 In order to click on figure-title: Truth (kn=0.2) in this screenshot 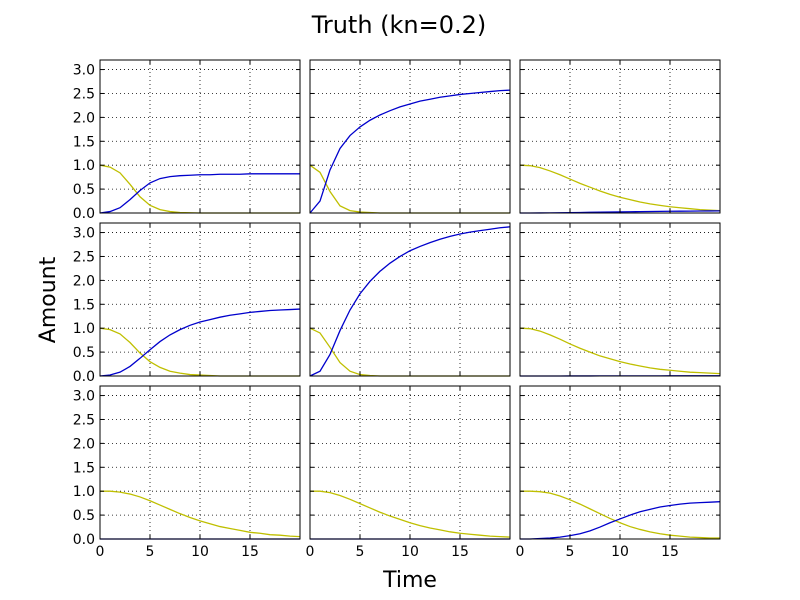, I will do `click(399, 25)`.